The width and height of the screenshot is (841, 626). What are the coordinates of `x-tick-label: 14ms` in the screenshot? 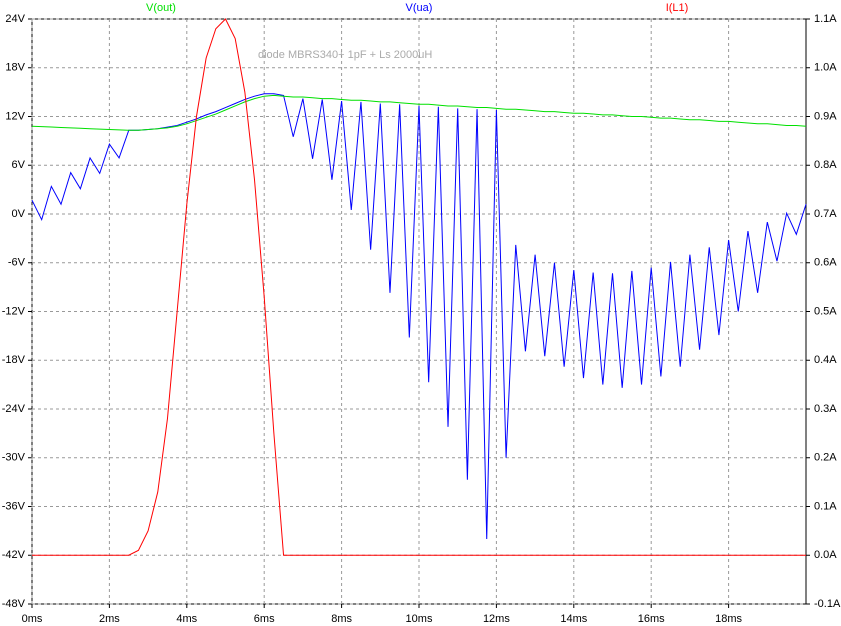 It's located at (573, 619).